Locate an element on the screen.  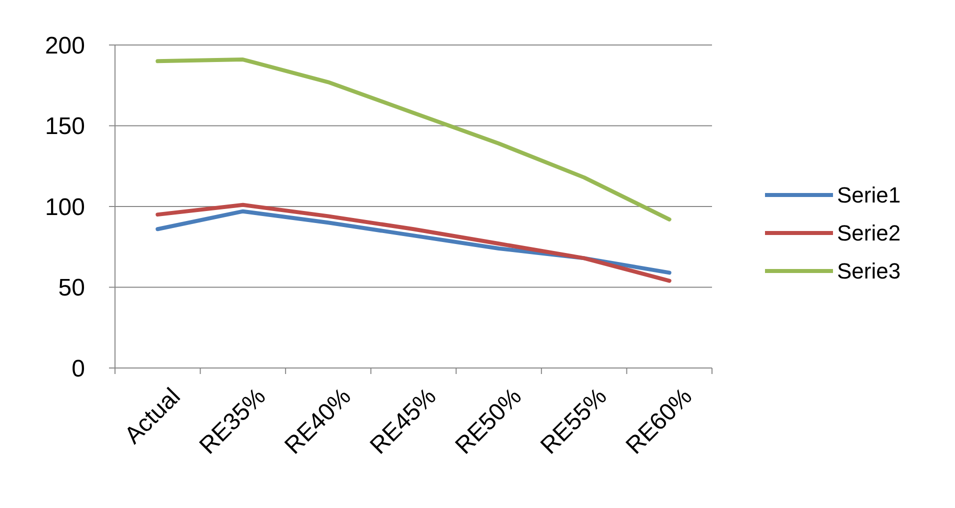
legend-label: Serie3 is located at coordinates (869, 271).